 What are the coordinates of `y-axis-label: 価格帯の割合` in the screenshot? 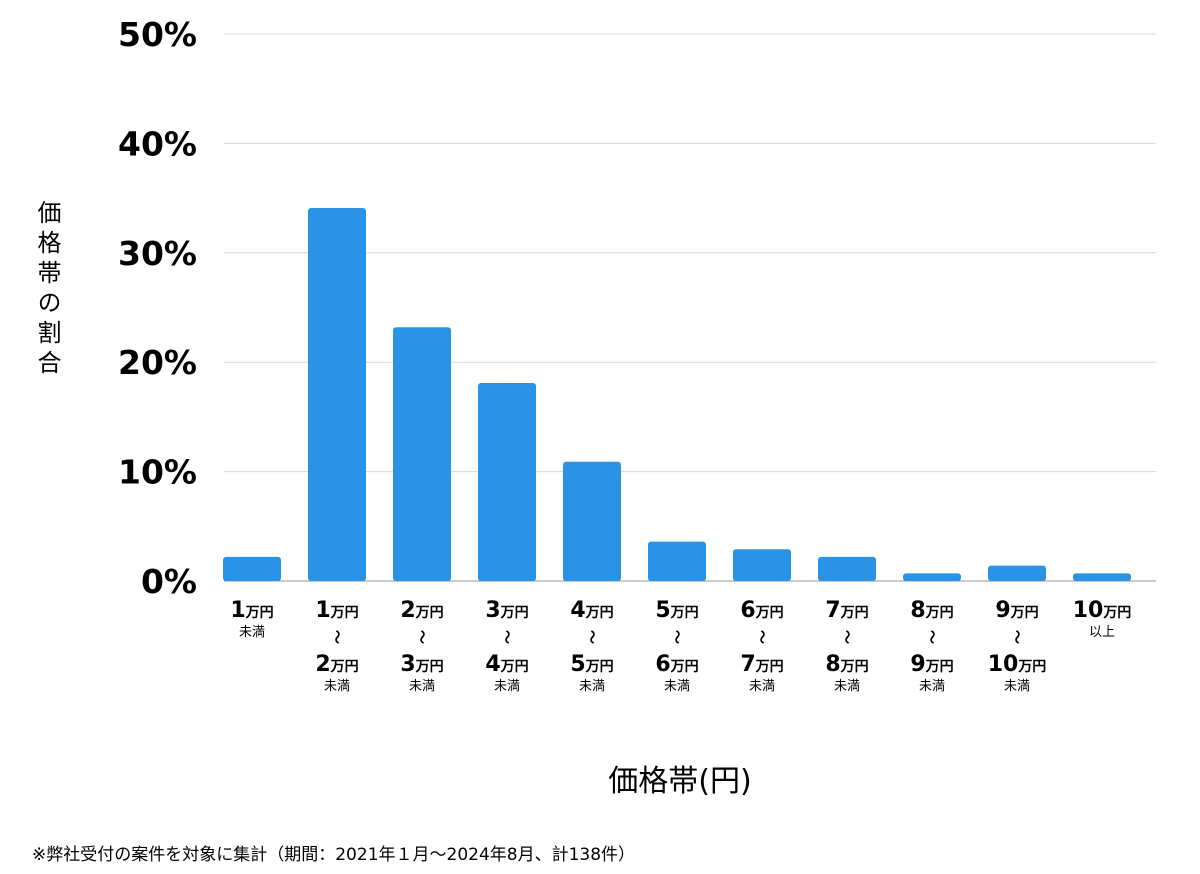 It's located at (47, 290).